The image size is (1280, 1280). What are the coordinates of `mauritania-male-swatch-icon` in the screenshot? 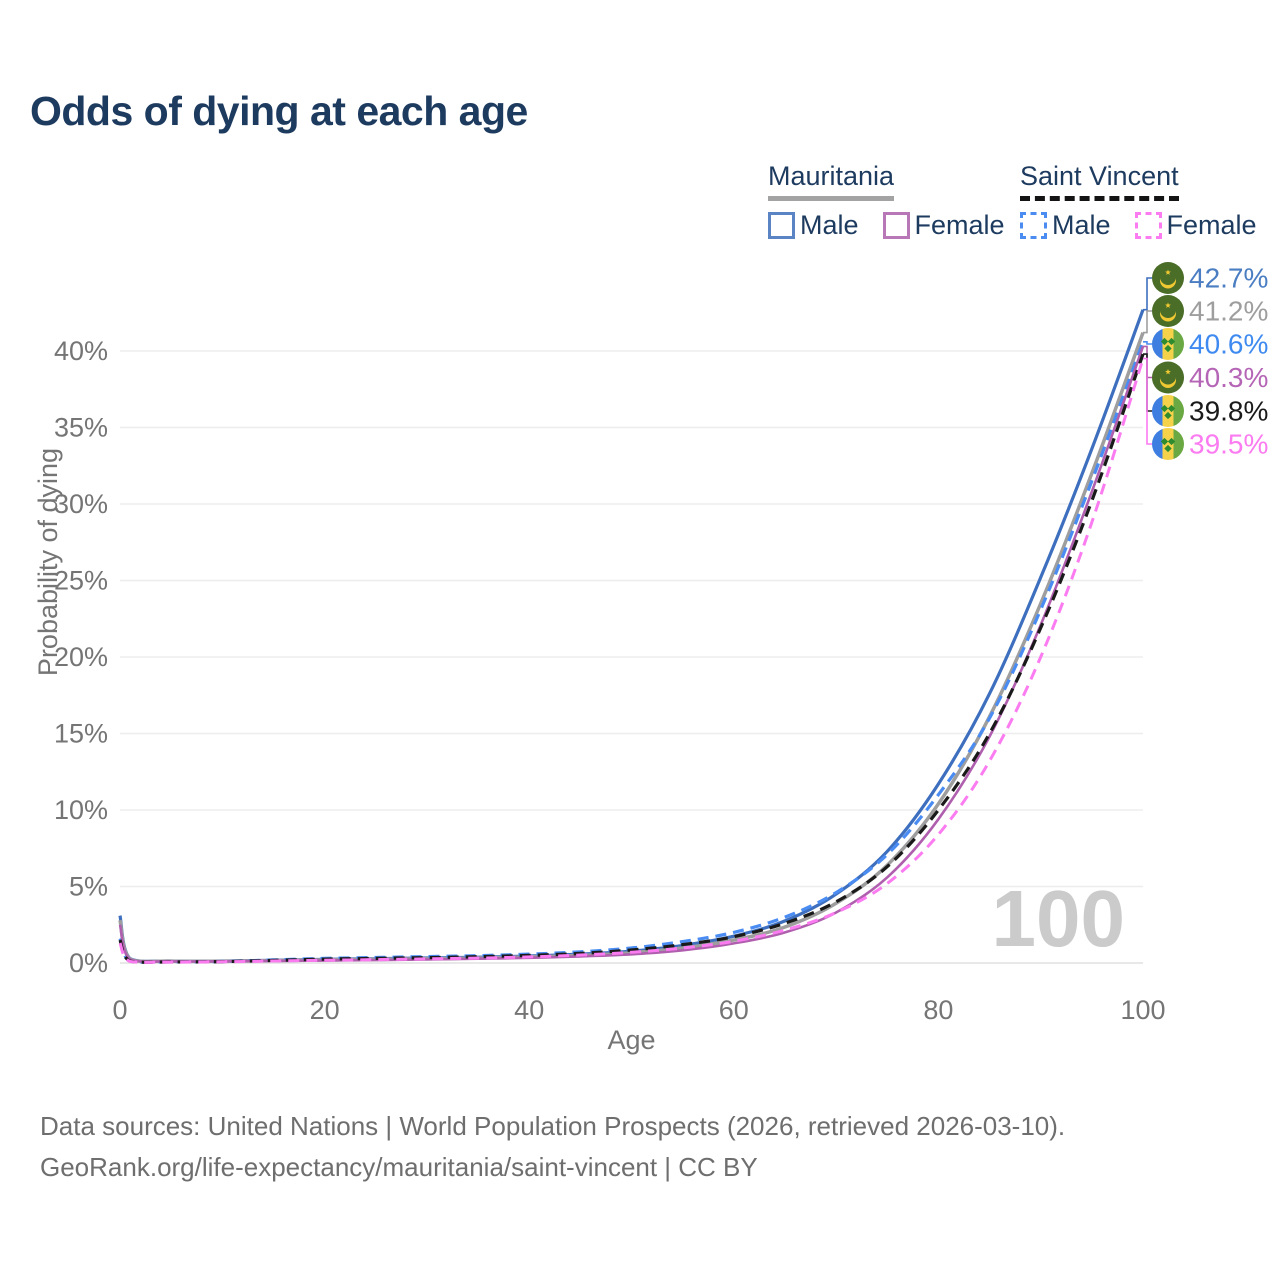 It's located at (781, 225).